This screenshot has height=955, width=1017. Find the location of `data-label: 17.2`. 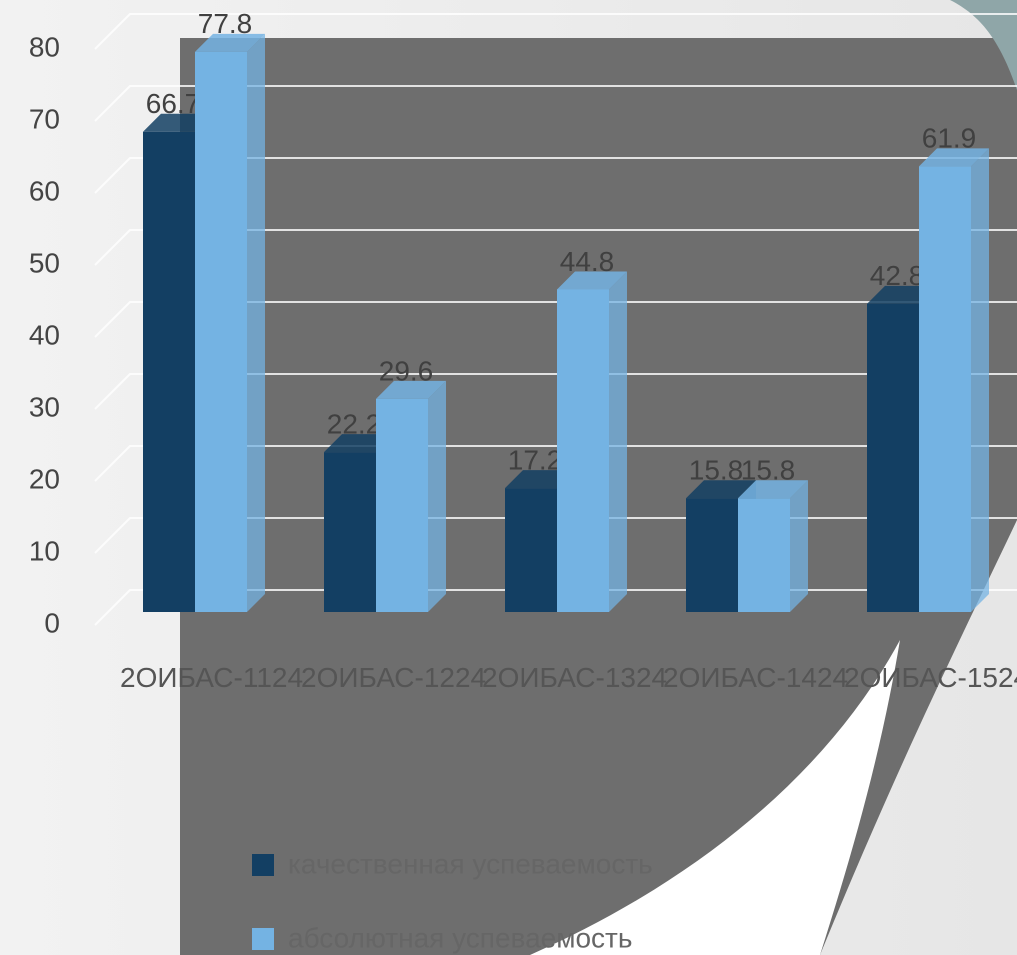

data-label: 17.2 is located at coordinates (535, 460).